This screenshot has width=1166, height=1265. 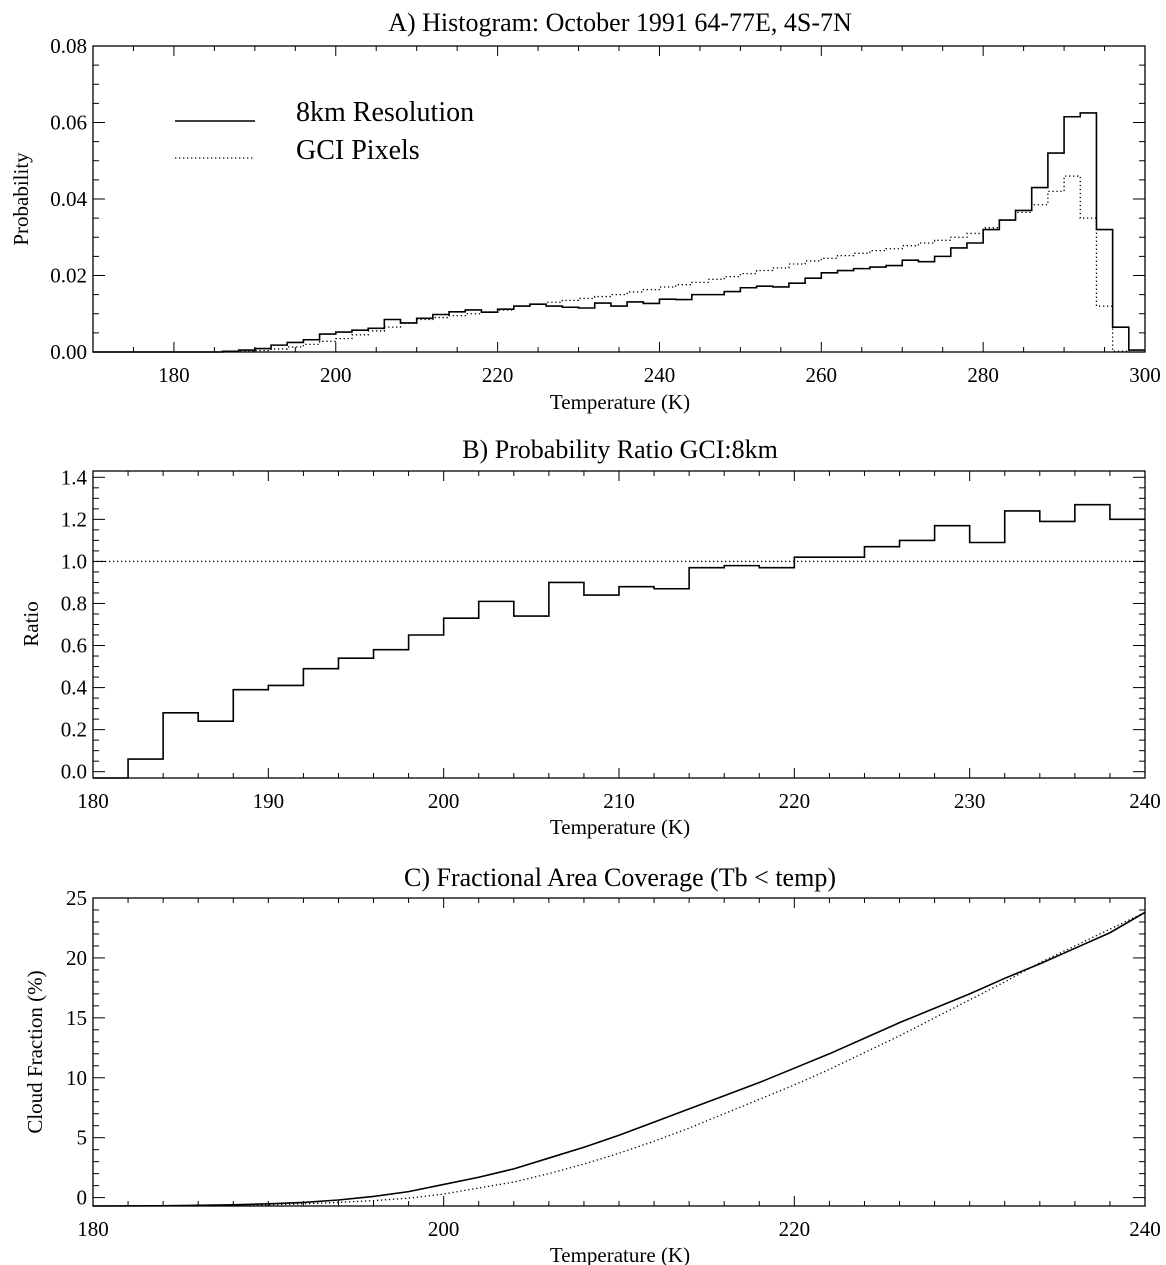 I want to click on panel-a-x-tick-label: 200, so click(x=336, y=375).